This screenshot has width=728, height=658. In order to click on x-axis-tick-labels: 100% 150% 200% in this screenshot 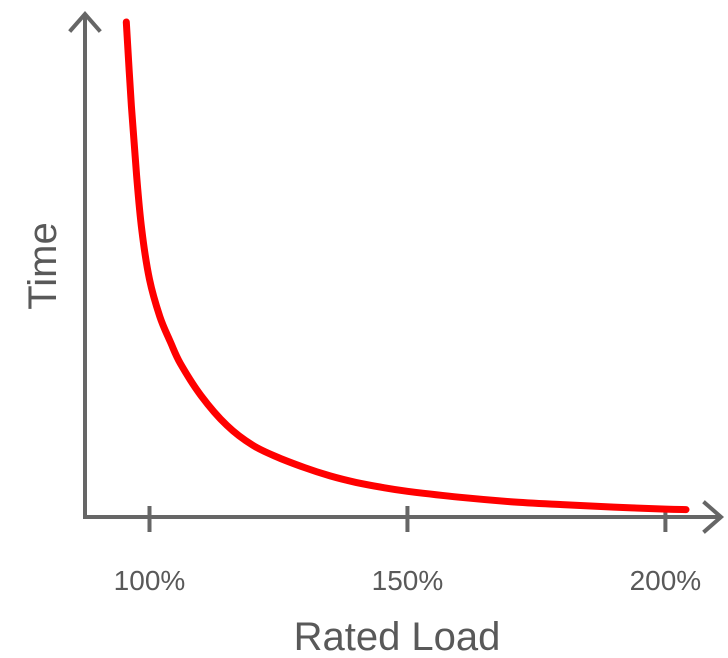, I will do `click(408, 580)`.